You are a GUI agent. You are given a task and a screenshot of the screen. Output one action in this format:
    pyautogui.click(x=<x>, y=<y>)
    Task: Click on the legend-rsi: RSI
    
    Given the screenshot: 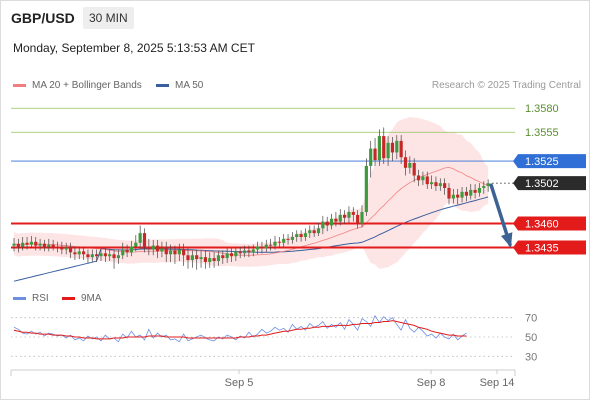 What is the action you would take?
    pyautogui.click(x=31, y=298)
    